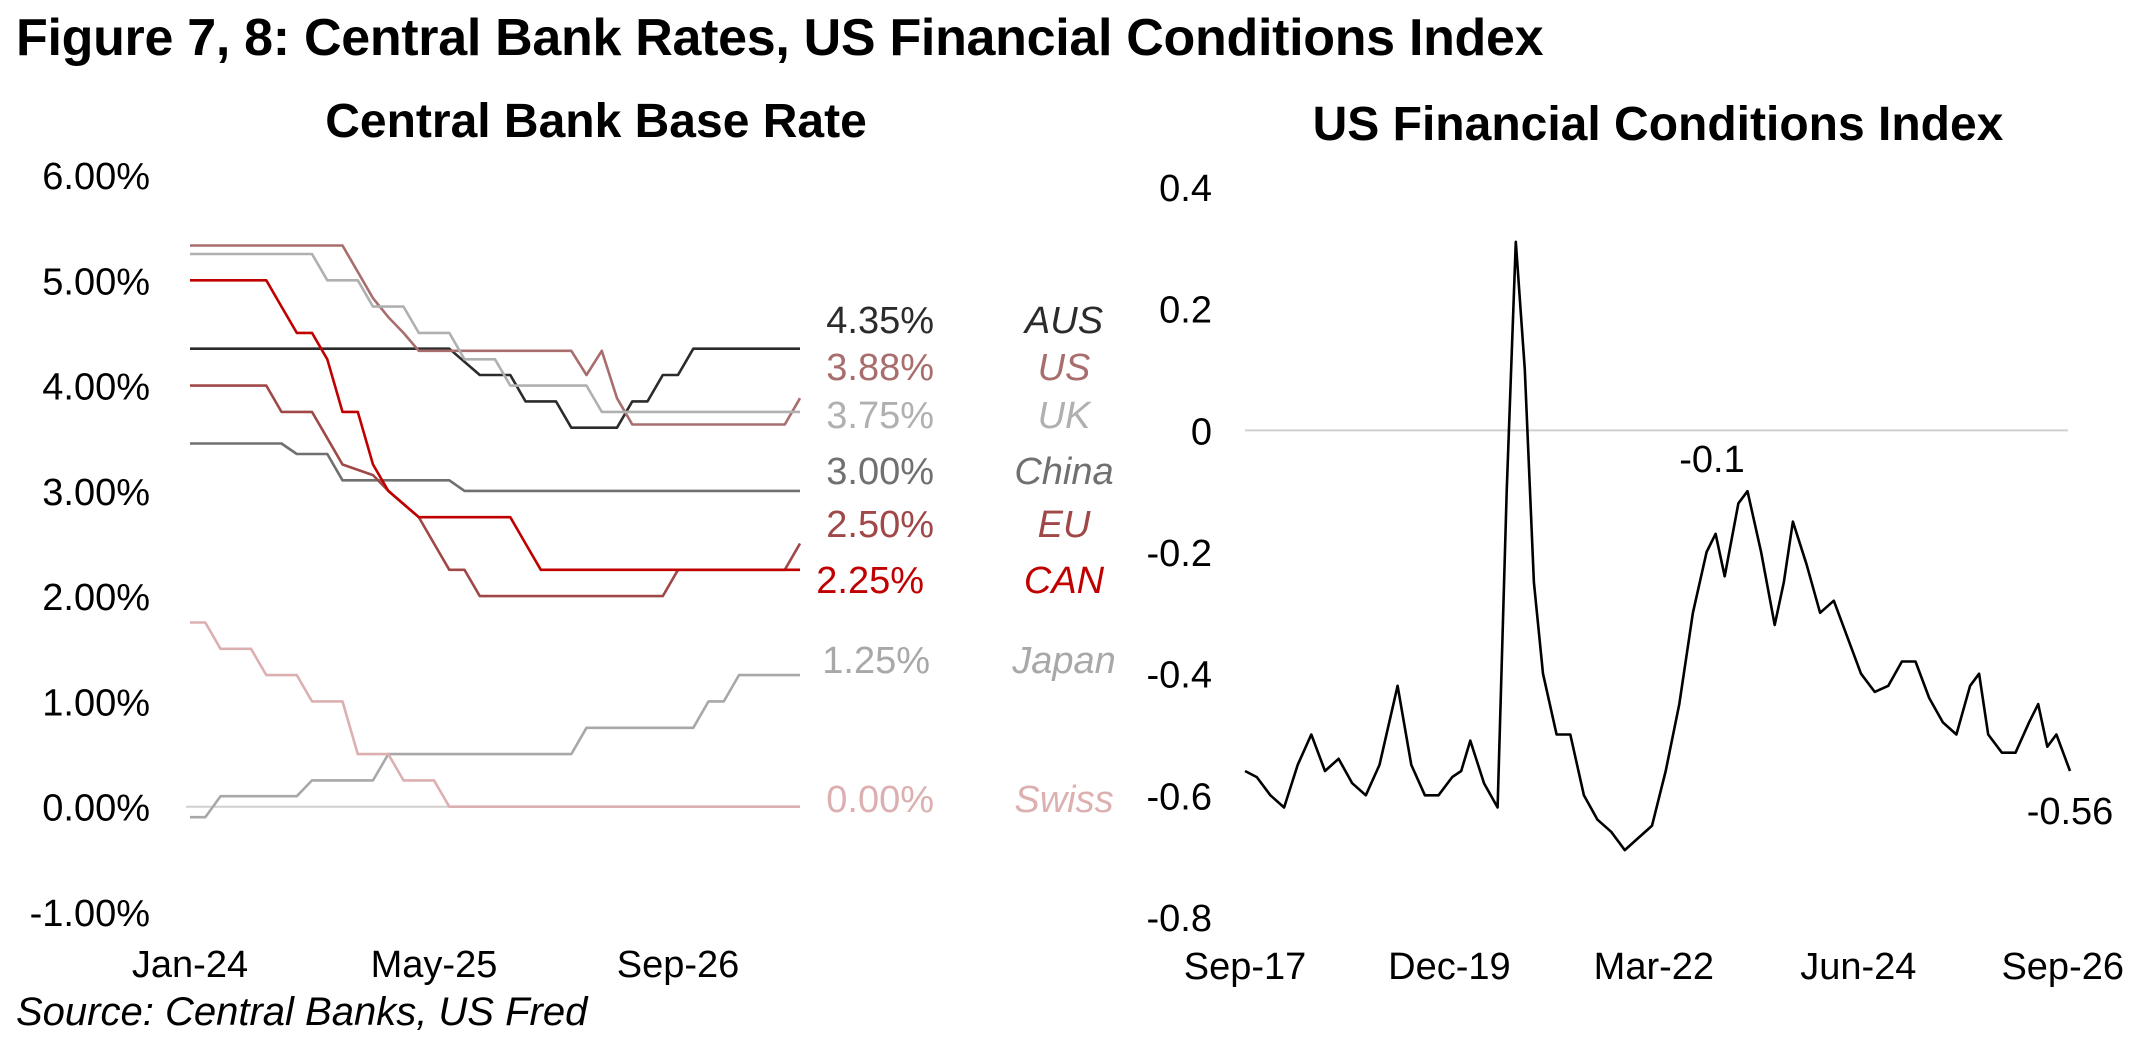  What do you see at coordinates (434, 965) in the screenshot?
I see `x-tick-label: May-25` at bounding box center [434, 965].